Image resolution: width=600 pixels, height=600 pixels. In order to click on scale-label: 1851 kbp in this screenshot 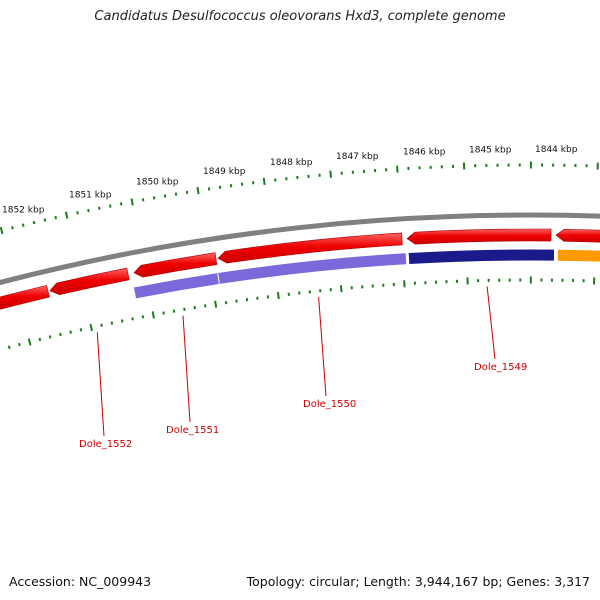, I will do `click(90, 195)`.